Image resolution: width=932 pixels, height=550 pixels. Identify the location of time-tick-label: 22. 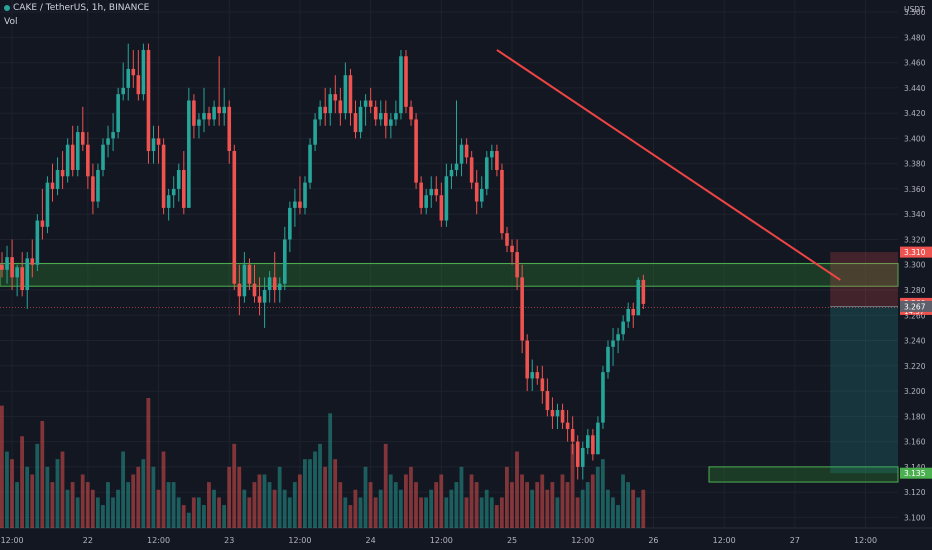
(88, 540).